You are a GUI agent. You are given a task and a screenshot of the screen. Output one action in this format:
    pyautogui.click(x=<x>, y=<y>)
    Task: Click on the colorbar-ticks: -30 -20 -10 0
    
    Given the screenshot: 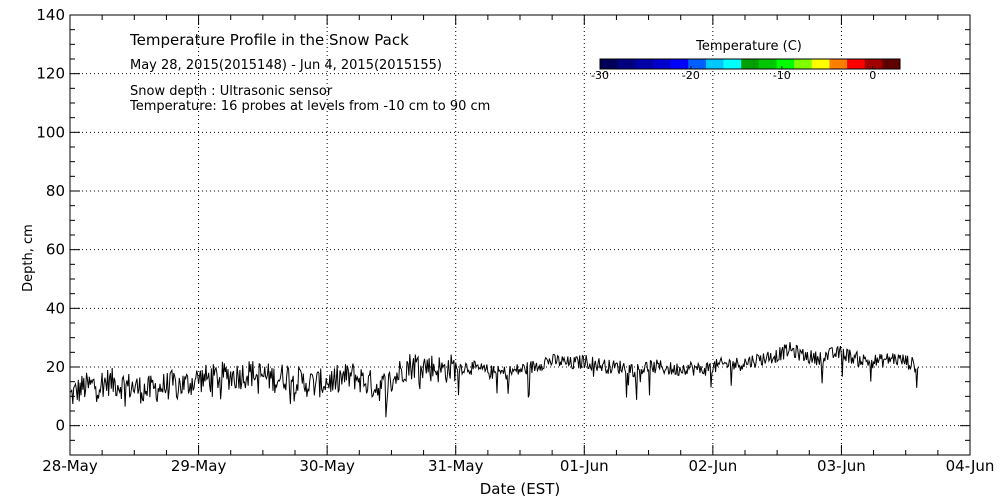 What is the action you would take?
    pyautogui.click(x=733, y=74)
    